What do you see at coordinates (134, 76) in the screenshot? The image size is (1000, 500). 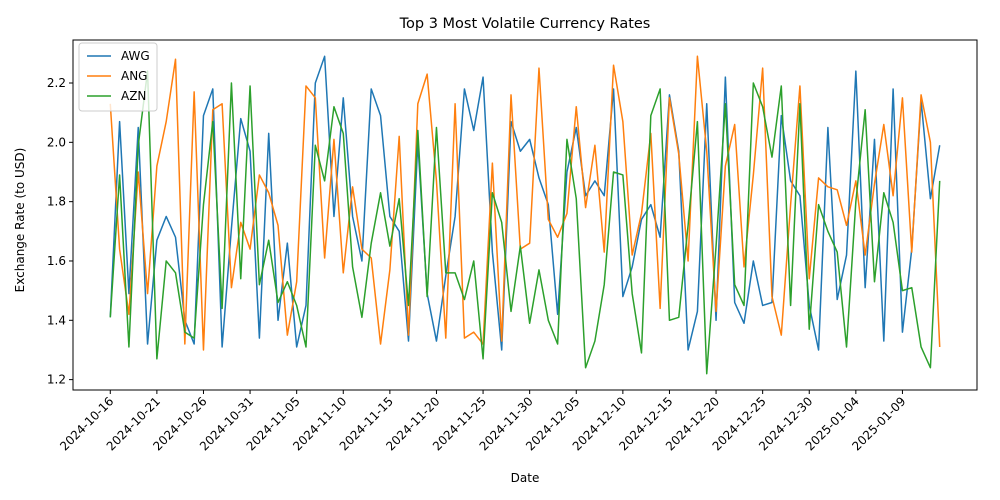 I see `legend-label-ang: ANG` at bounding box center [134, 76].